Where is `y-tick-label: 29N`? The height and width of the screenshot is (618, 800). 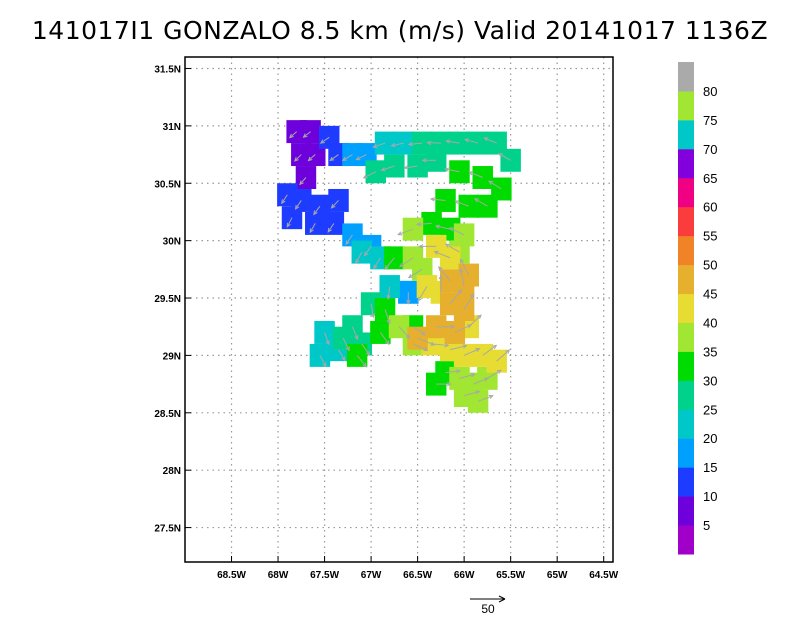
y-tick-label: 29N is located at coordinates (172, 356).